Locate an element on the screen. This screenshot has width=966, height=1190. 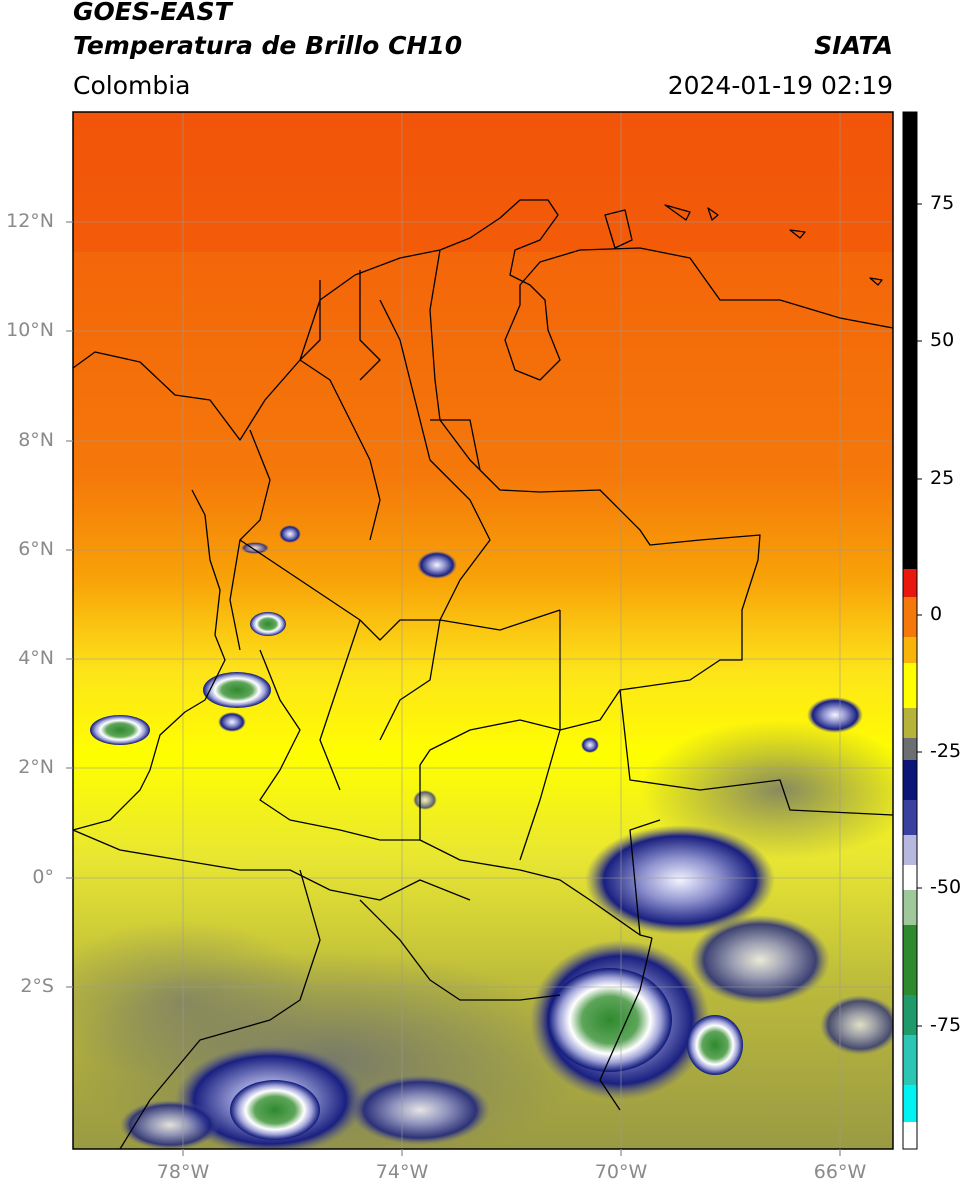
lat-label-2n: 2°N is located at coordinates (36, 767).